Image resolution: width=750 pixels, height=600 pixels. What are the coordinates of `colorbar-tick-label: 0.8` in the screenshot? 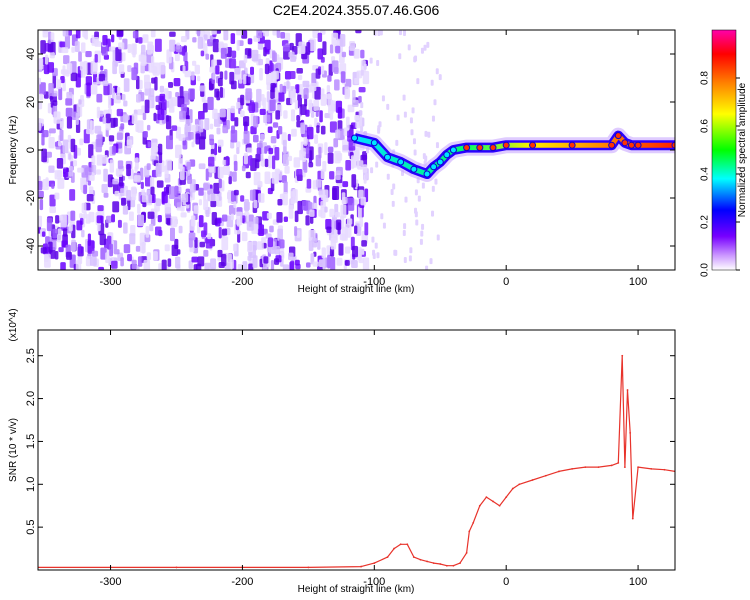 It's located at (705, 78).